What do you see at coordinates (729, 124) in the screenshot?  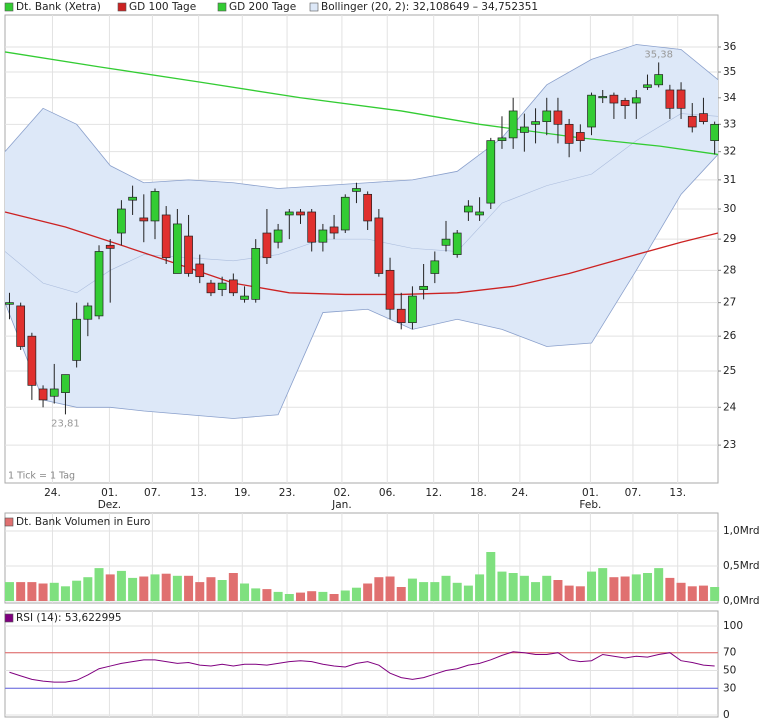 I see `y-tick-label: 33` at bounding box center [729, 124].